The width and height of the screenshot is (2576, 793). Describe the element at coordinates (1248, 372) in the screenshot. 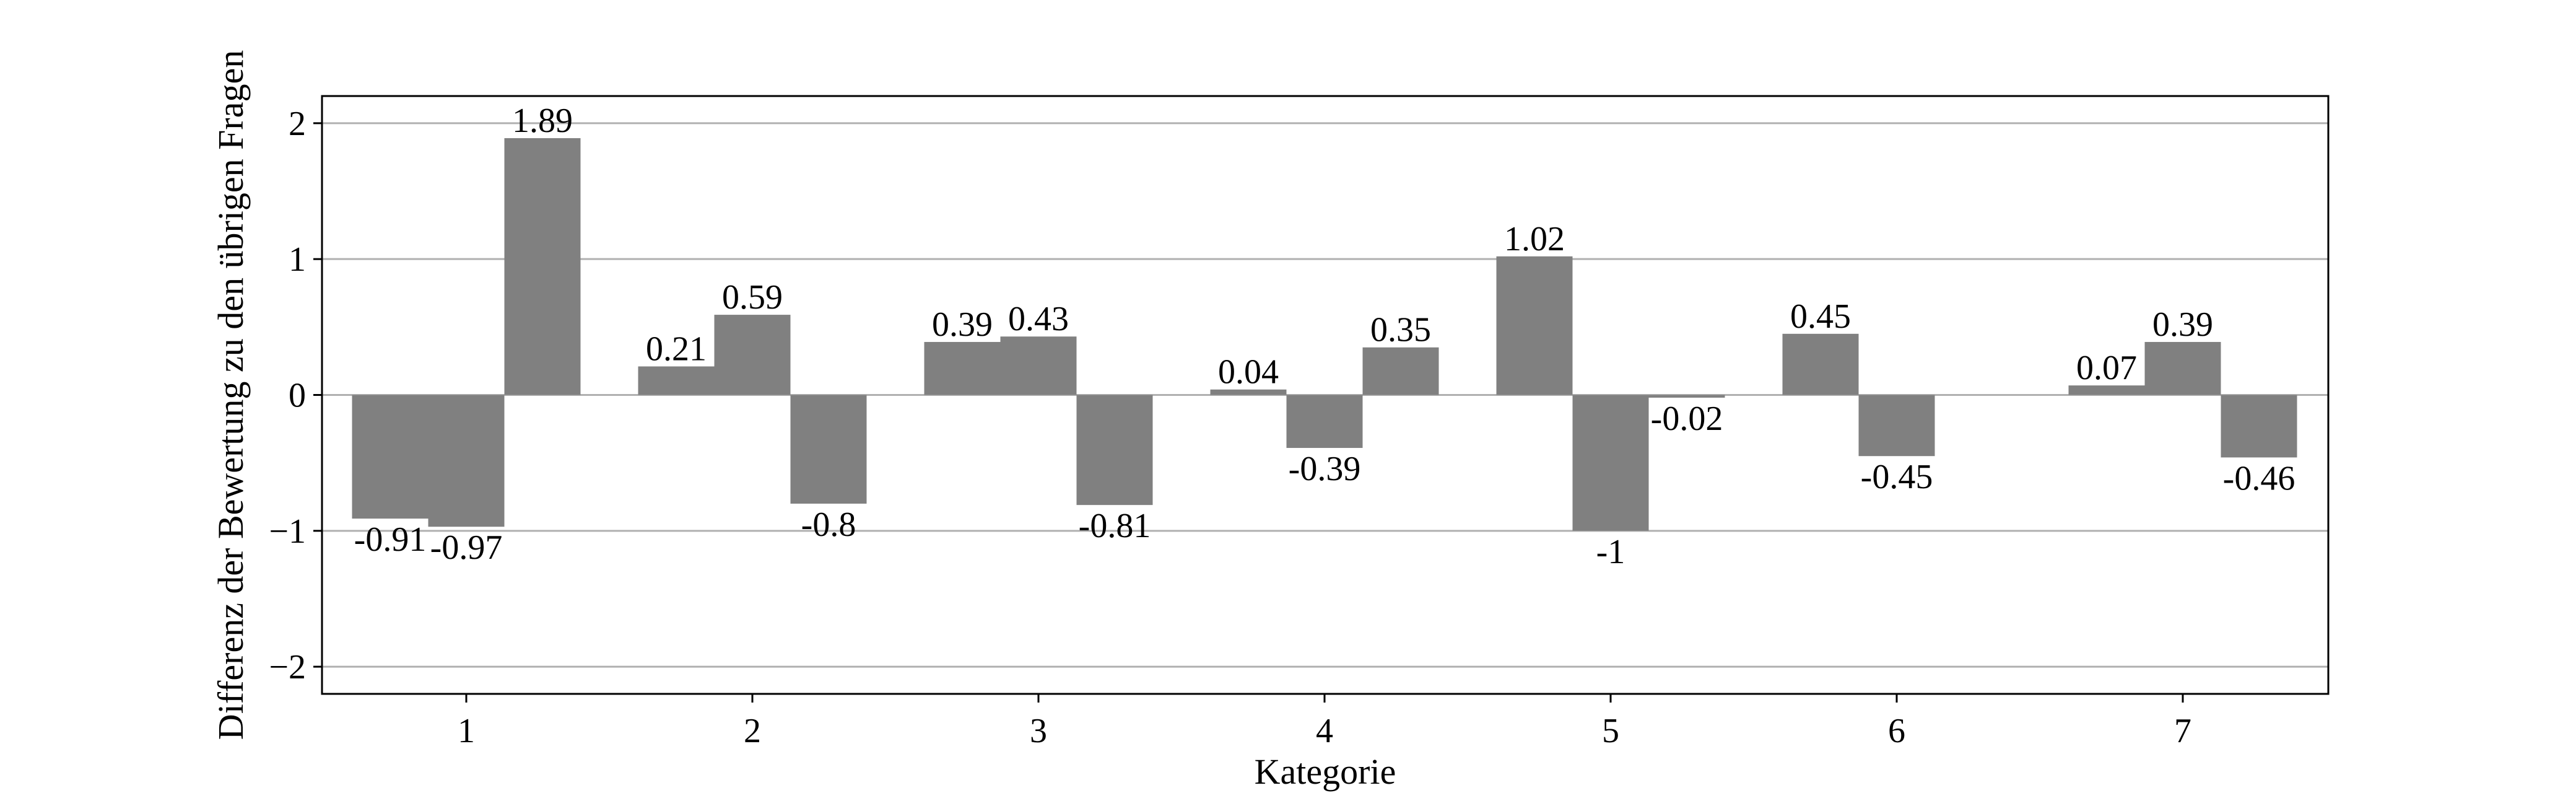

I see `data-label: 0.04` at that location.